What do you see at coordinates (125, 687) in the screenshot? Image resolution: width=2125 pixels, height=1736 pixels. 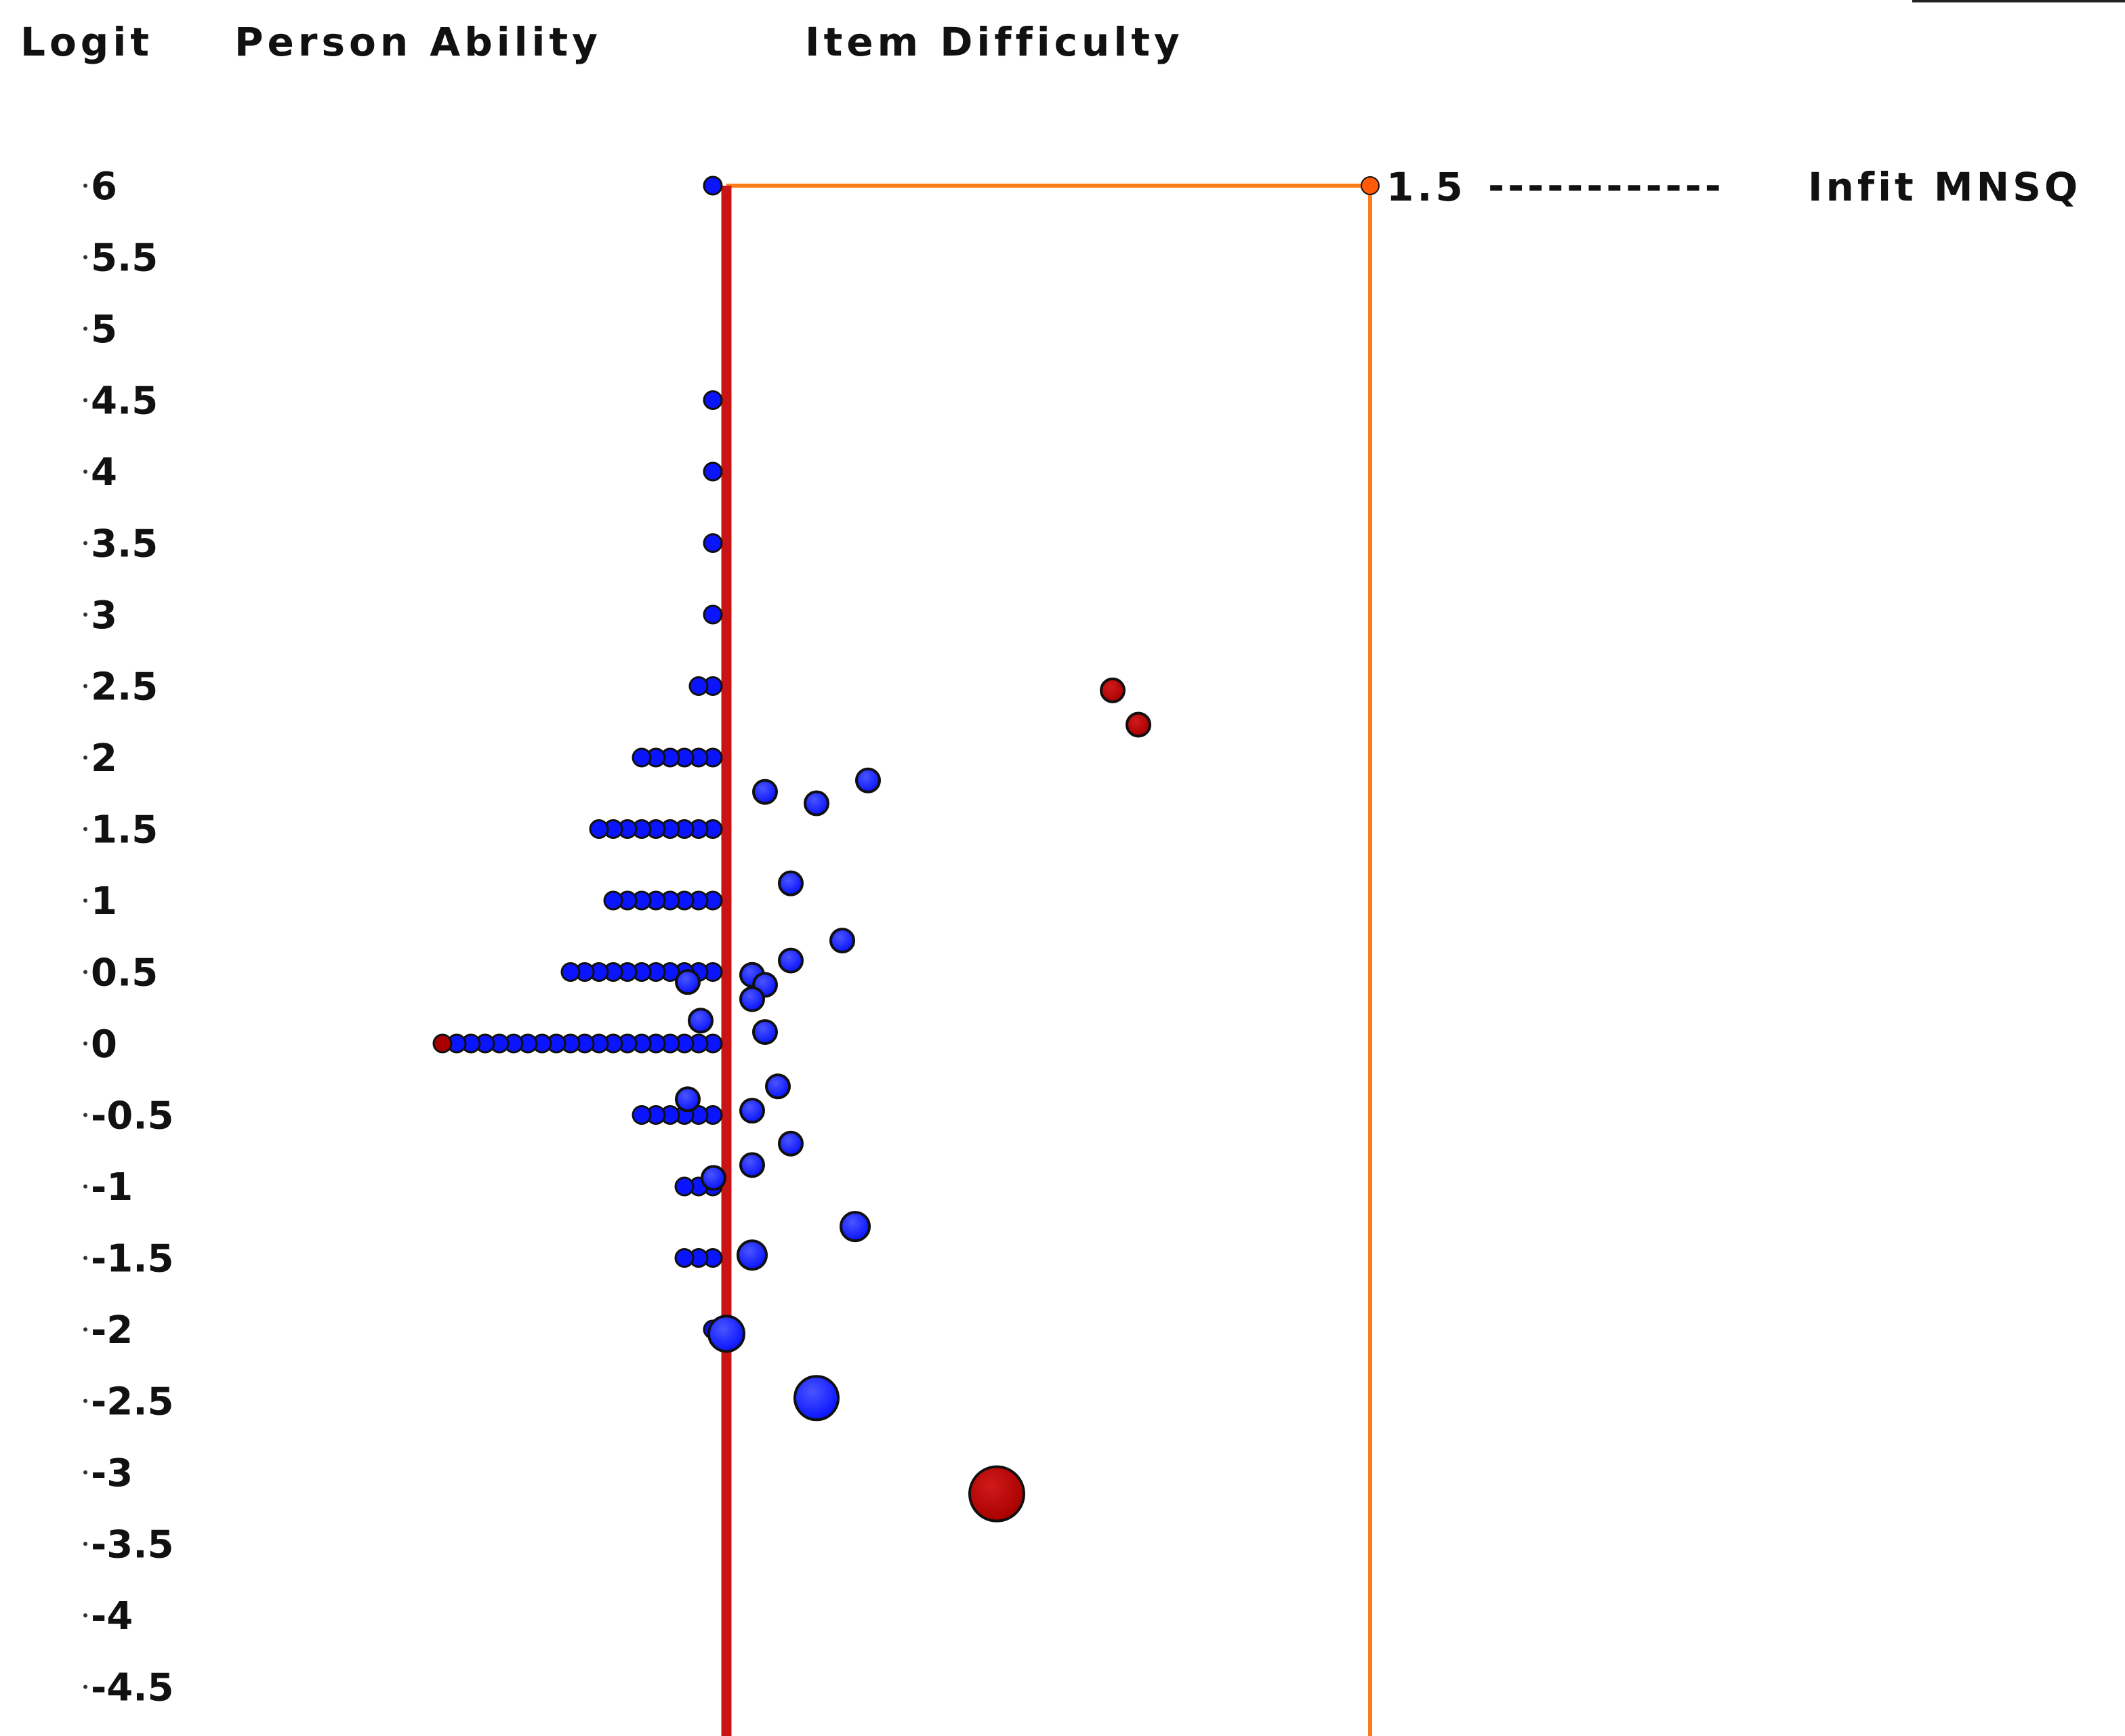 I see `y-tick-label: 2.5` at bounding box center [125, 687].